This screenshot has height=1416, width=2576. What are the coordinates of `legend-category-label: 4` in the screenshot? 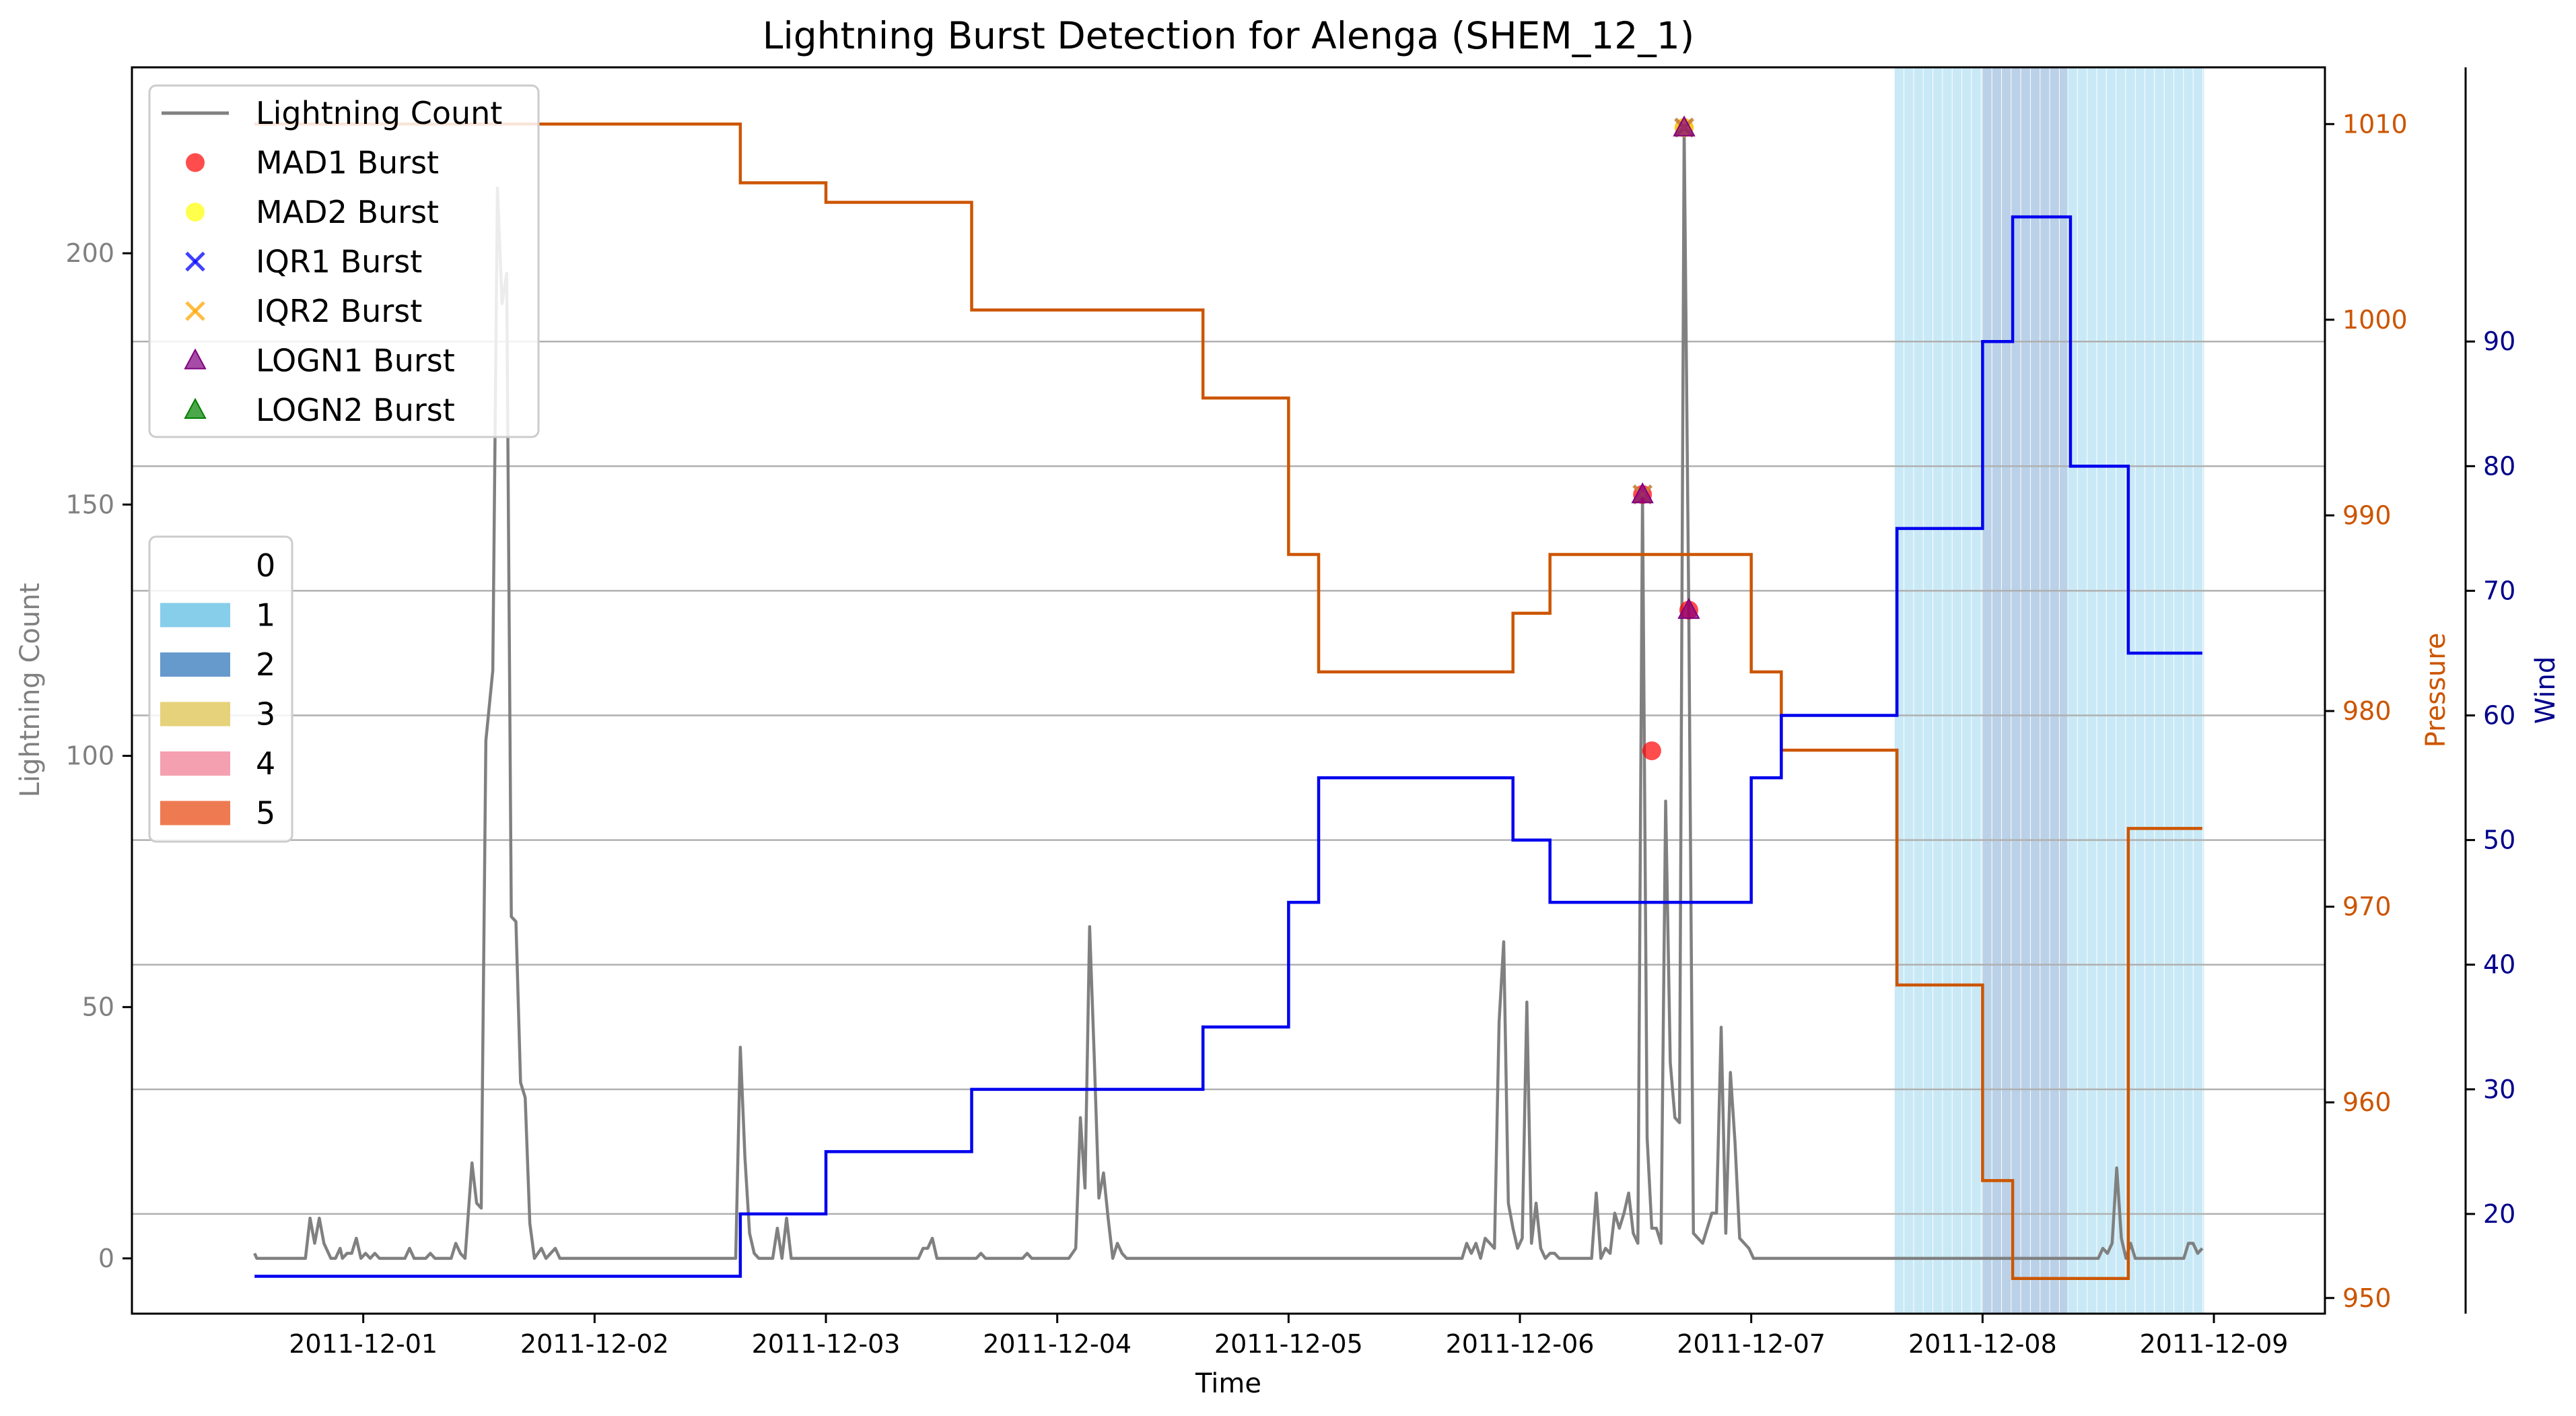 It's located at (265, 763).